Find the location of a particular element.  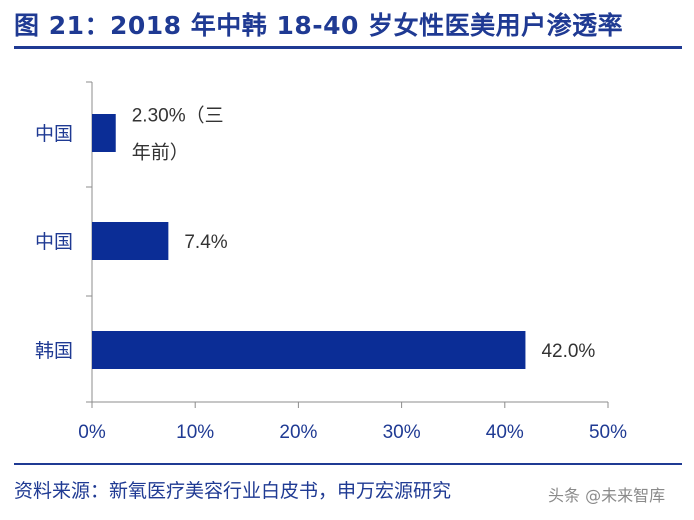

source-divider is located at coordinates (348, 464).